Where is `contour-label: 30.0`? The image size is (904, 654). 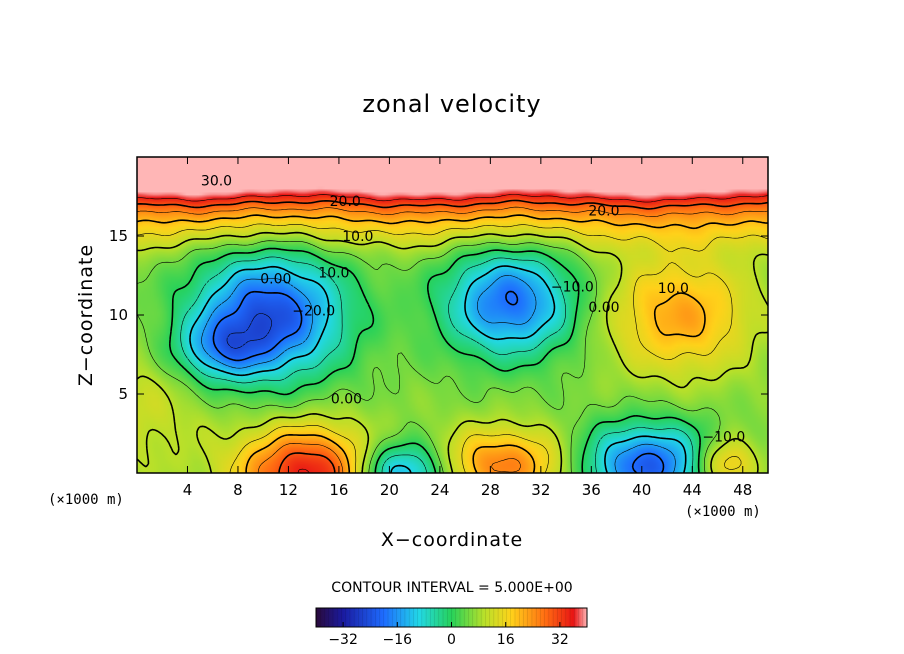 contour-label: 30.0 is located at coordinates (216, 182).